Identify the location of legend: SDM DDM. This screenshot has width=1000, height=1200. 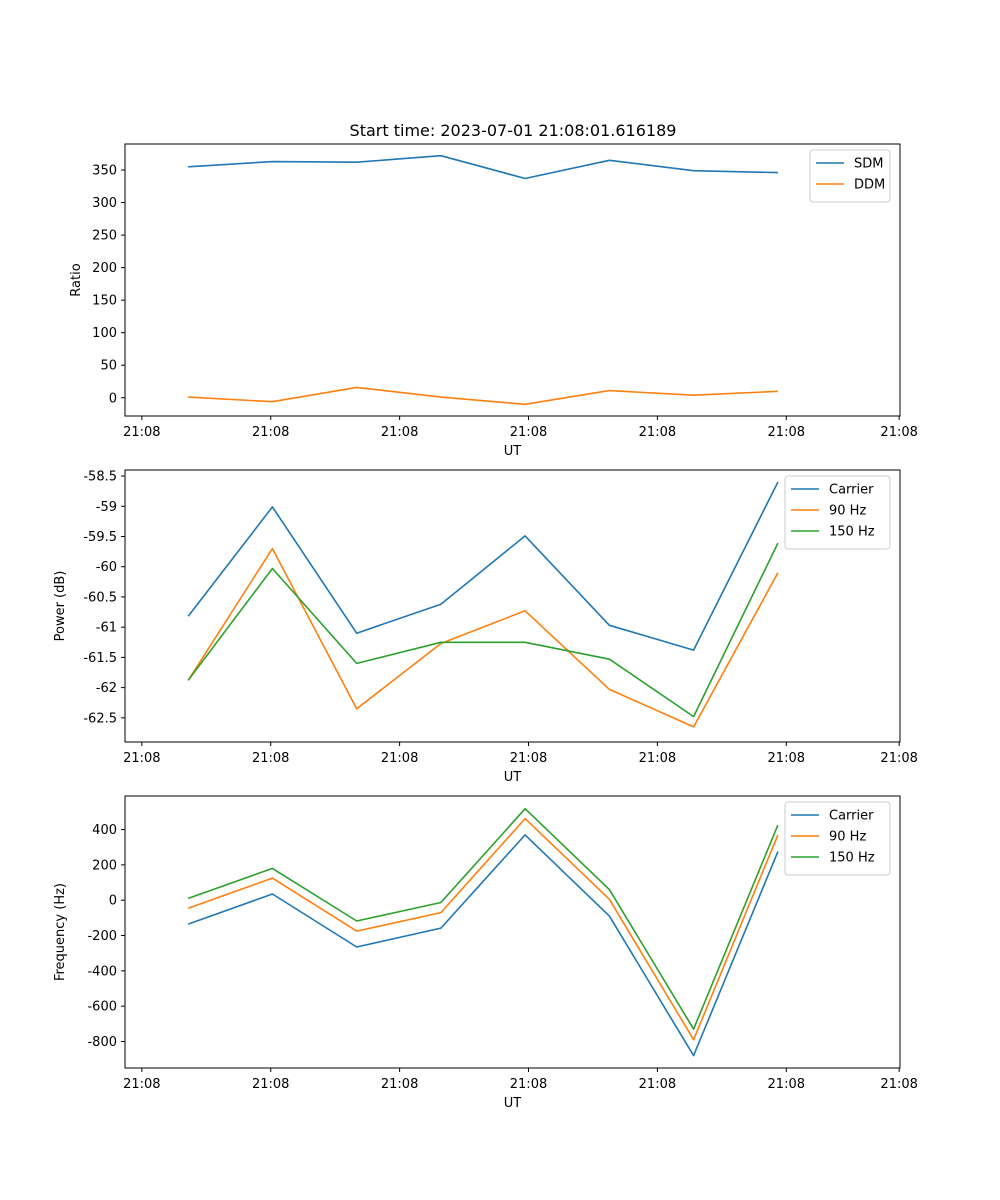
(850, 176).